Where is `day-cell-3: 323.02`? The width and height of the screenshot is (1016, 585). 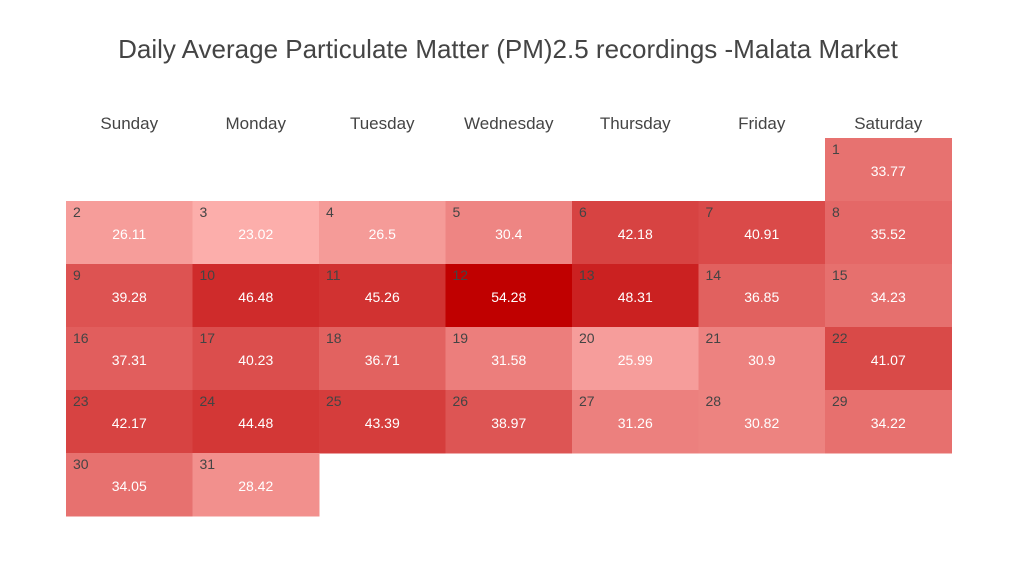 day-cell-3: 323.02 is located at coordinates (256, 233).